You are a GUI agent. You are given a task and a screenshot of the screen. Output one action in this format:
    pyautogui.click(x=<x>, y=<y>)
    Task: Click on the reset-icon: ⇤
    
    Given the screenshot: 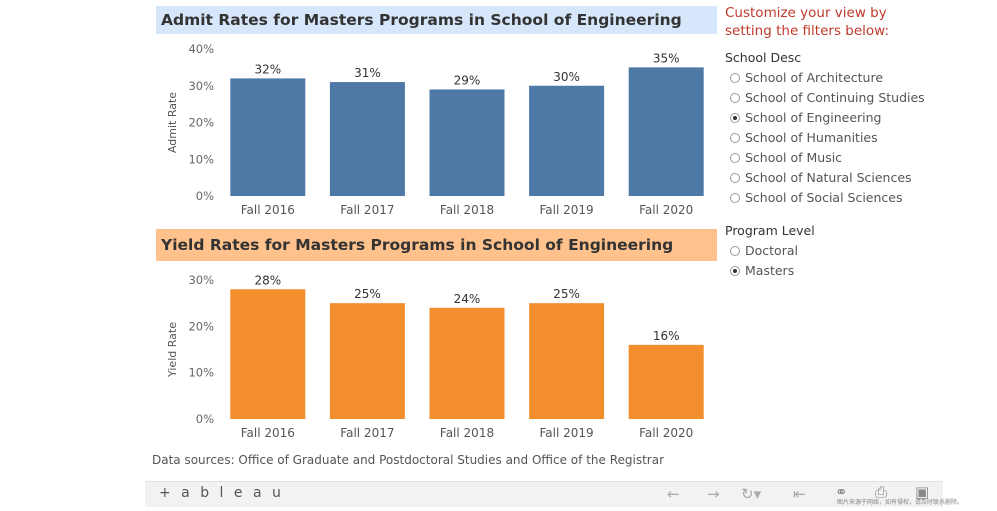 What is the action you would take?
    pyautogui.click(x=799, y=494)
    